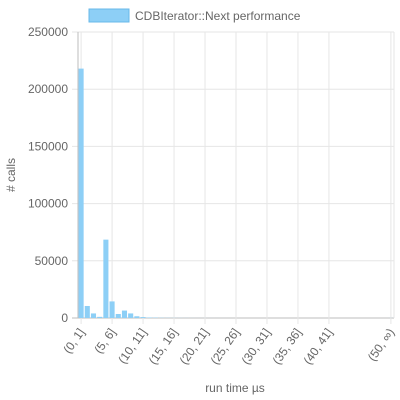 This screenshot has height=400, width=400. Describe the element at coordinates (109, 15) in the screenshot. I see `legend-swatch` at that location.